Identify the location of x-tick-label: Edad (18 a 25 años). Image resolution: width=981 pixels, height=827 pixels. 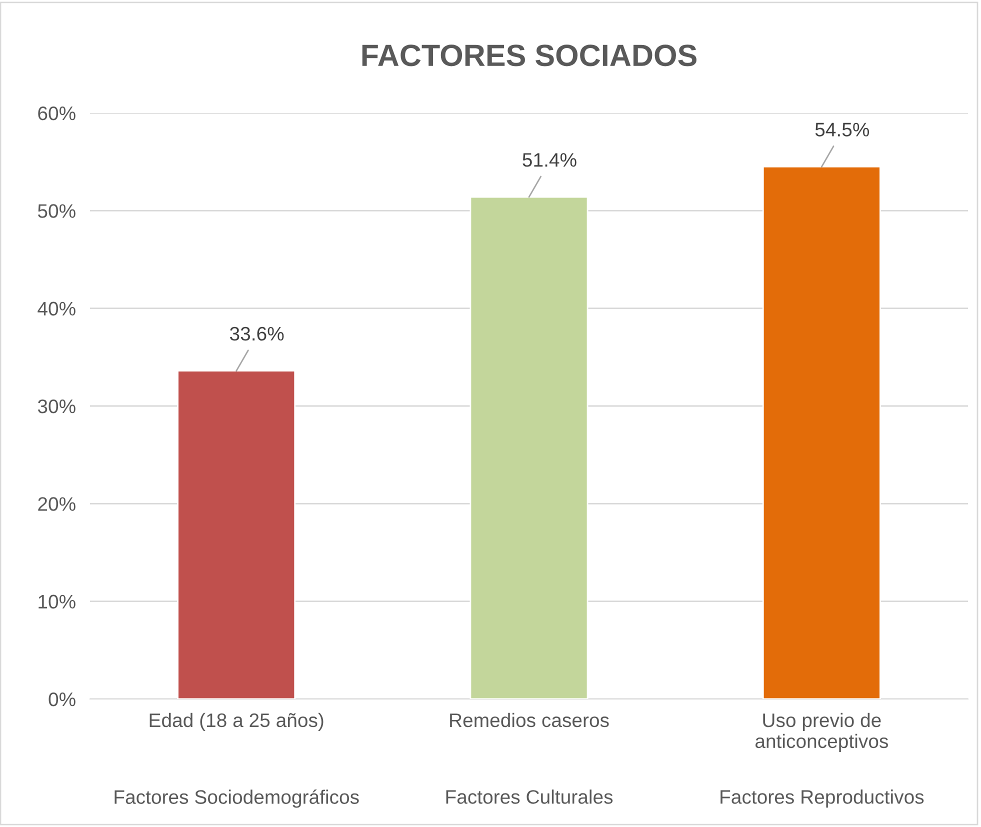
(237, 722).